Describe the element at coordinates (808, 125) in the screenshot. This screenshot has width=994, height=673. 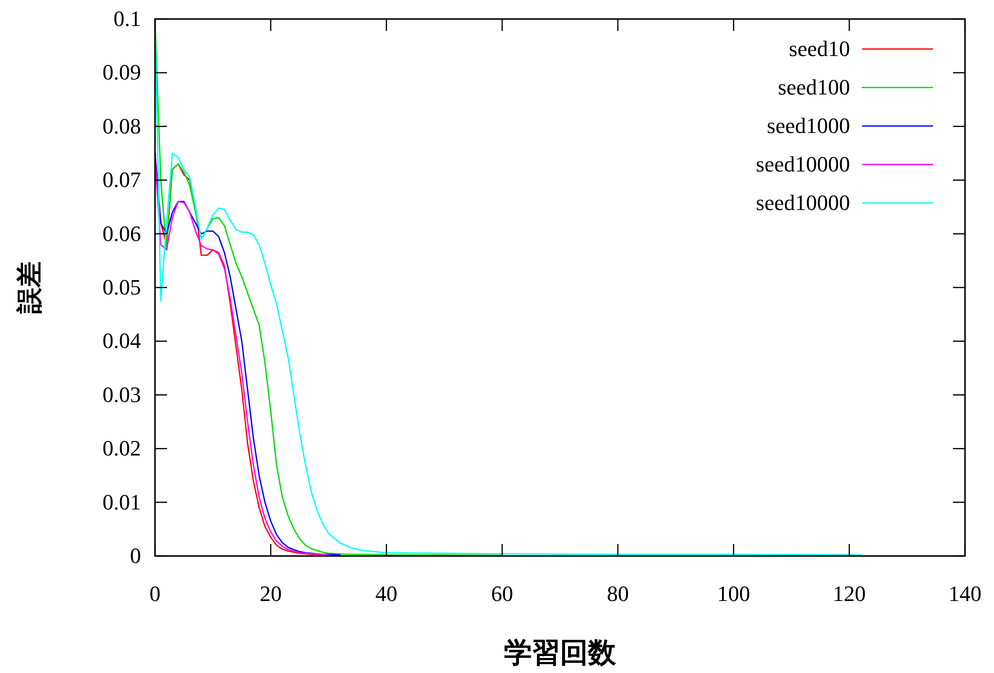
I see `legend-label: seed1000` at that location.